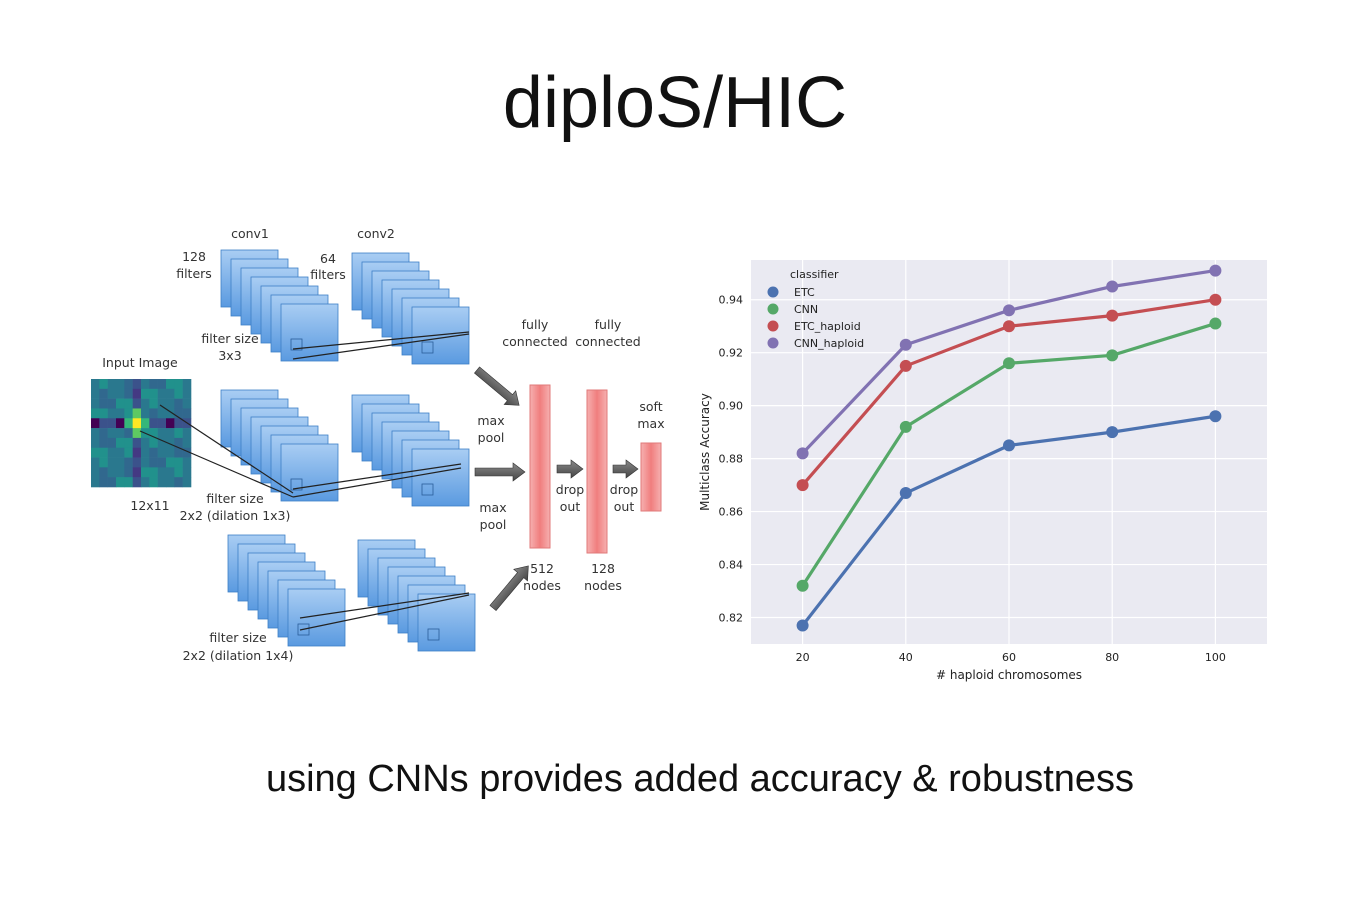 This screenshot has height=900, width=1350. I want to click on softmax-label-2: max, so click(650, 423).